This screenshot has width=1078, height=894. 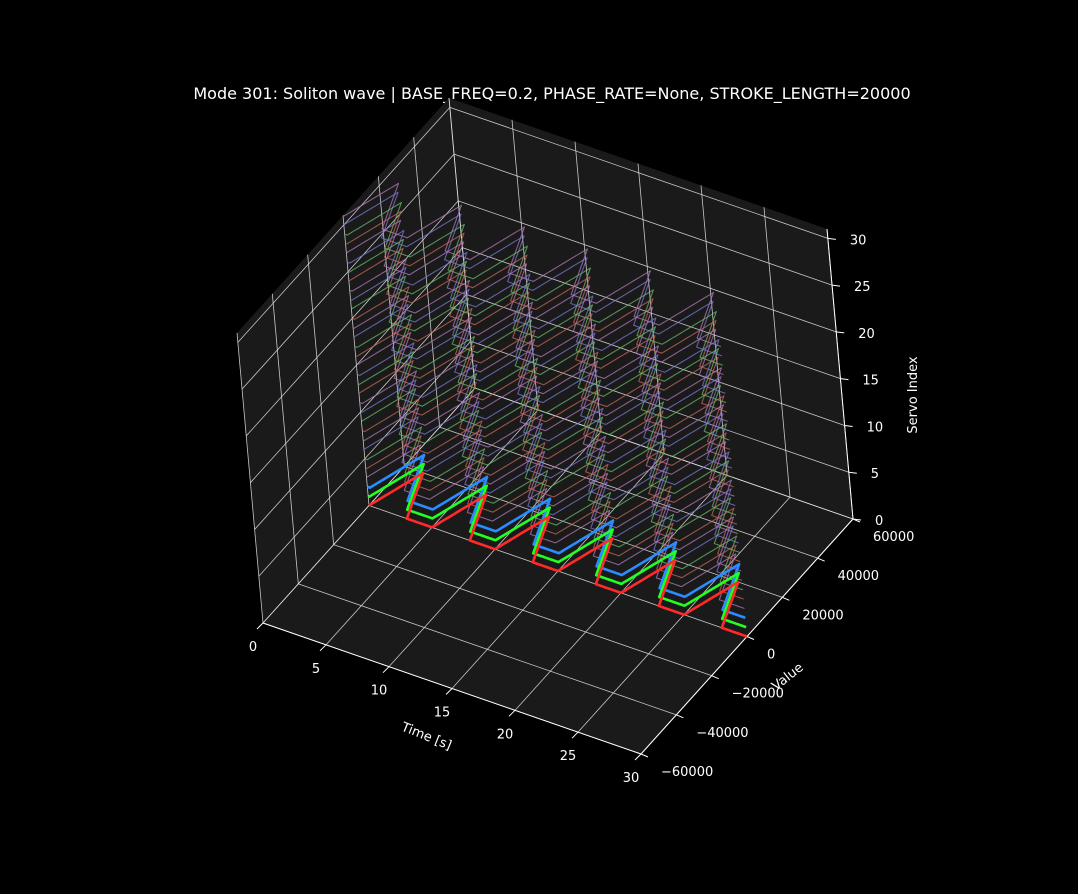 I want to click on y-axis-label: Value, so click(x=787, y=677).